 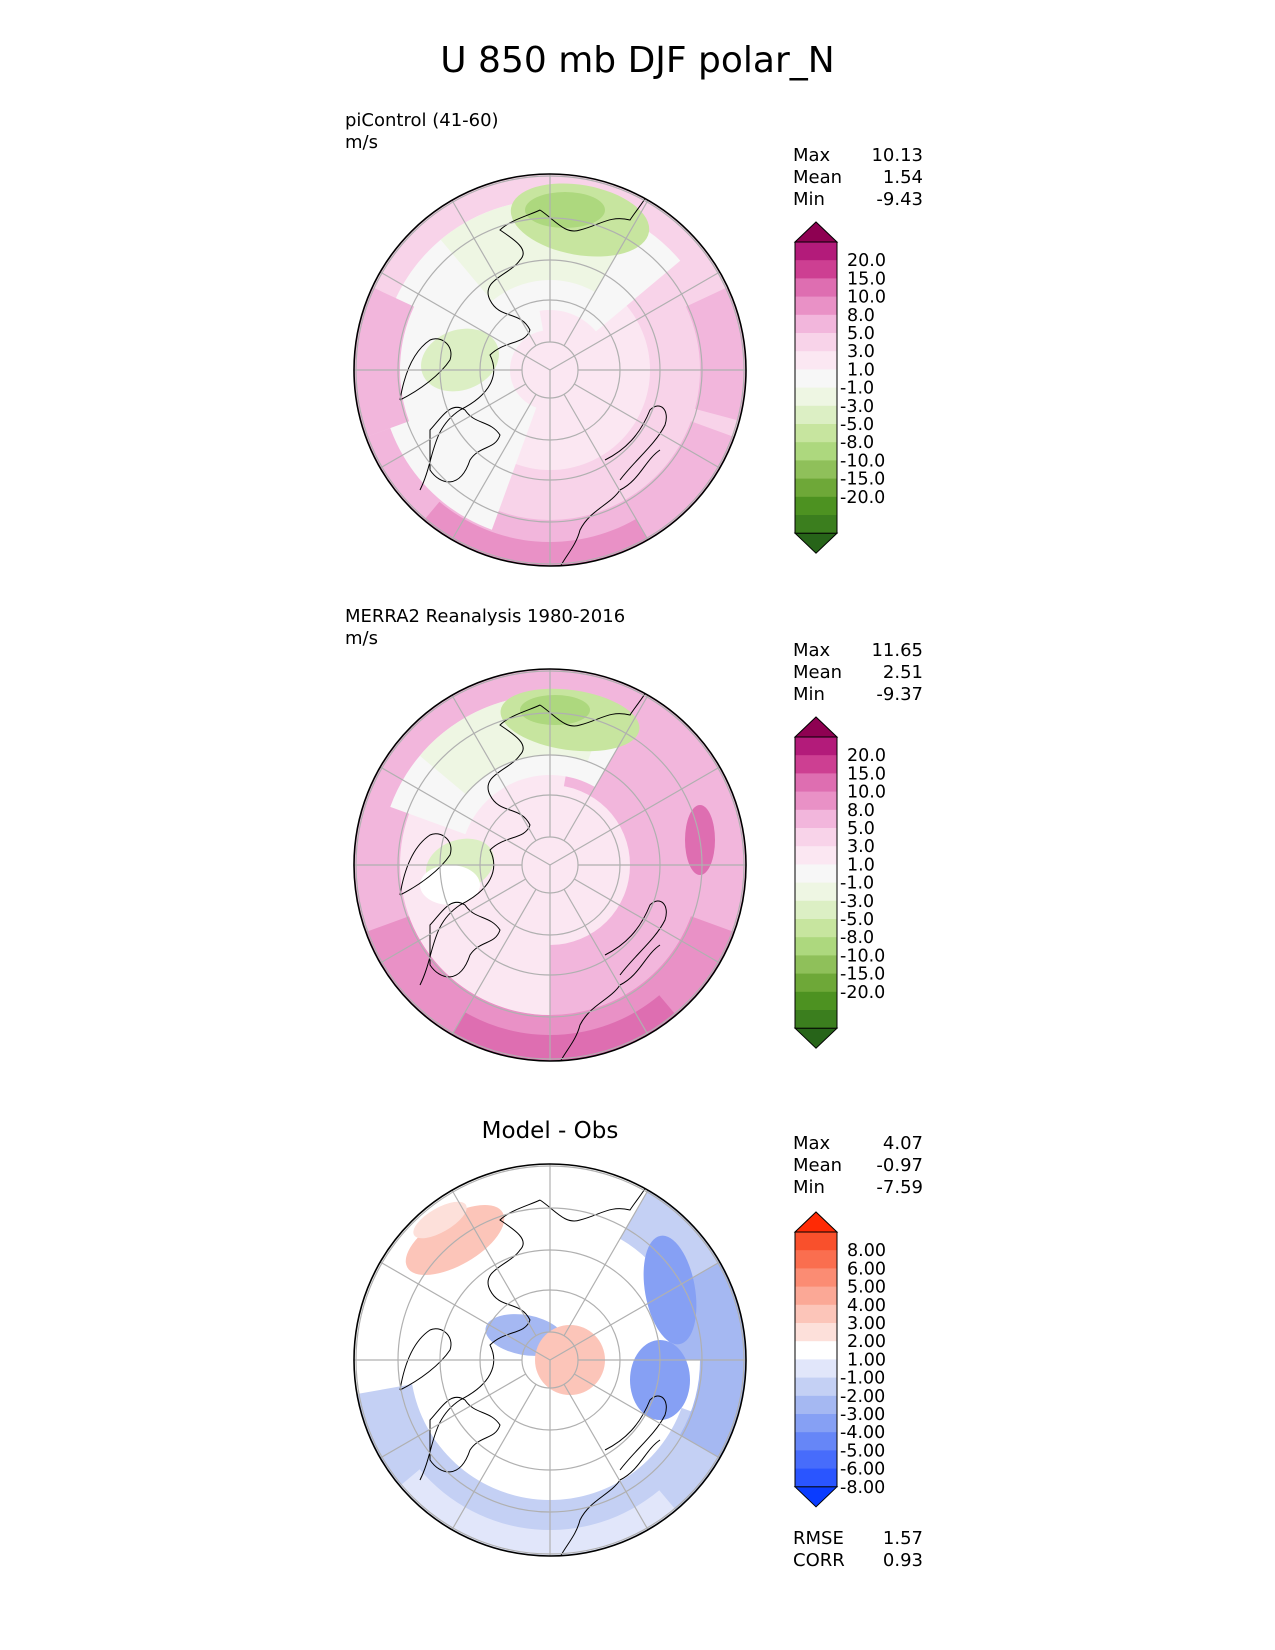 I want to click on mean-value: 2.51, so click(x=902, y=672).